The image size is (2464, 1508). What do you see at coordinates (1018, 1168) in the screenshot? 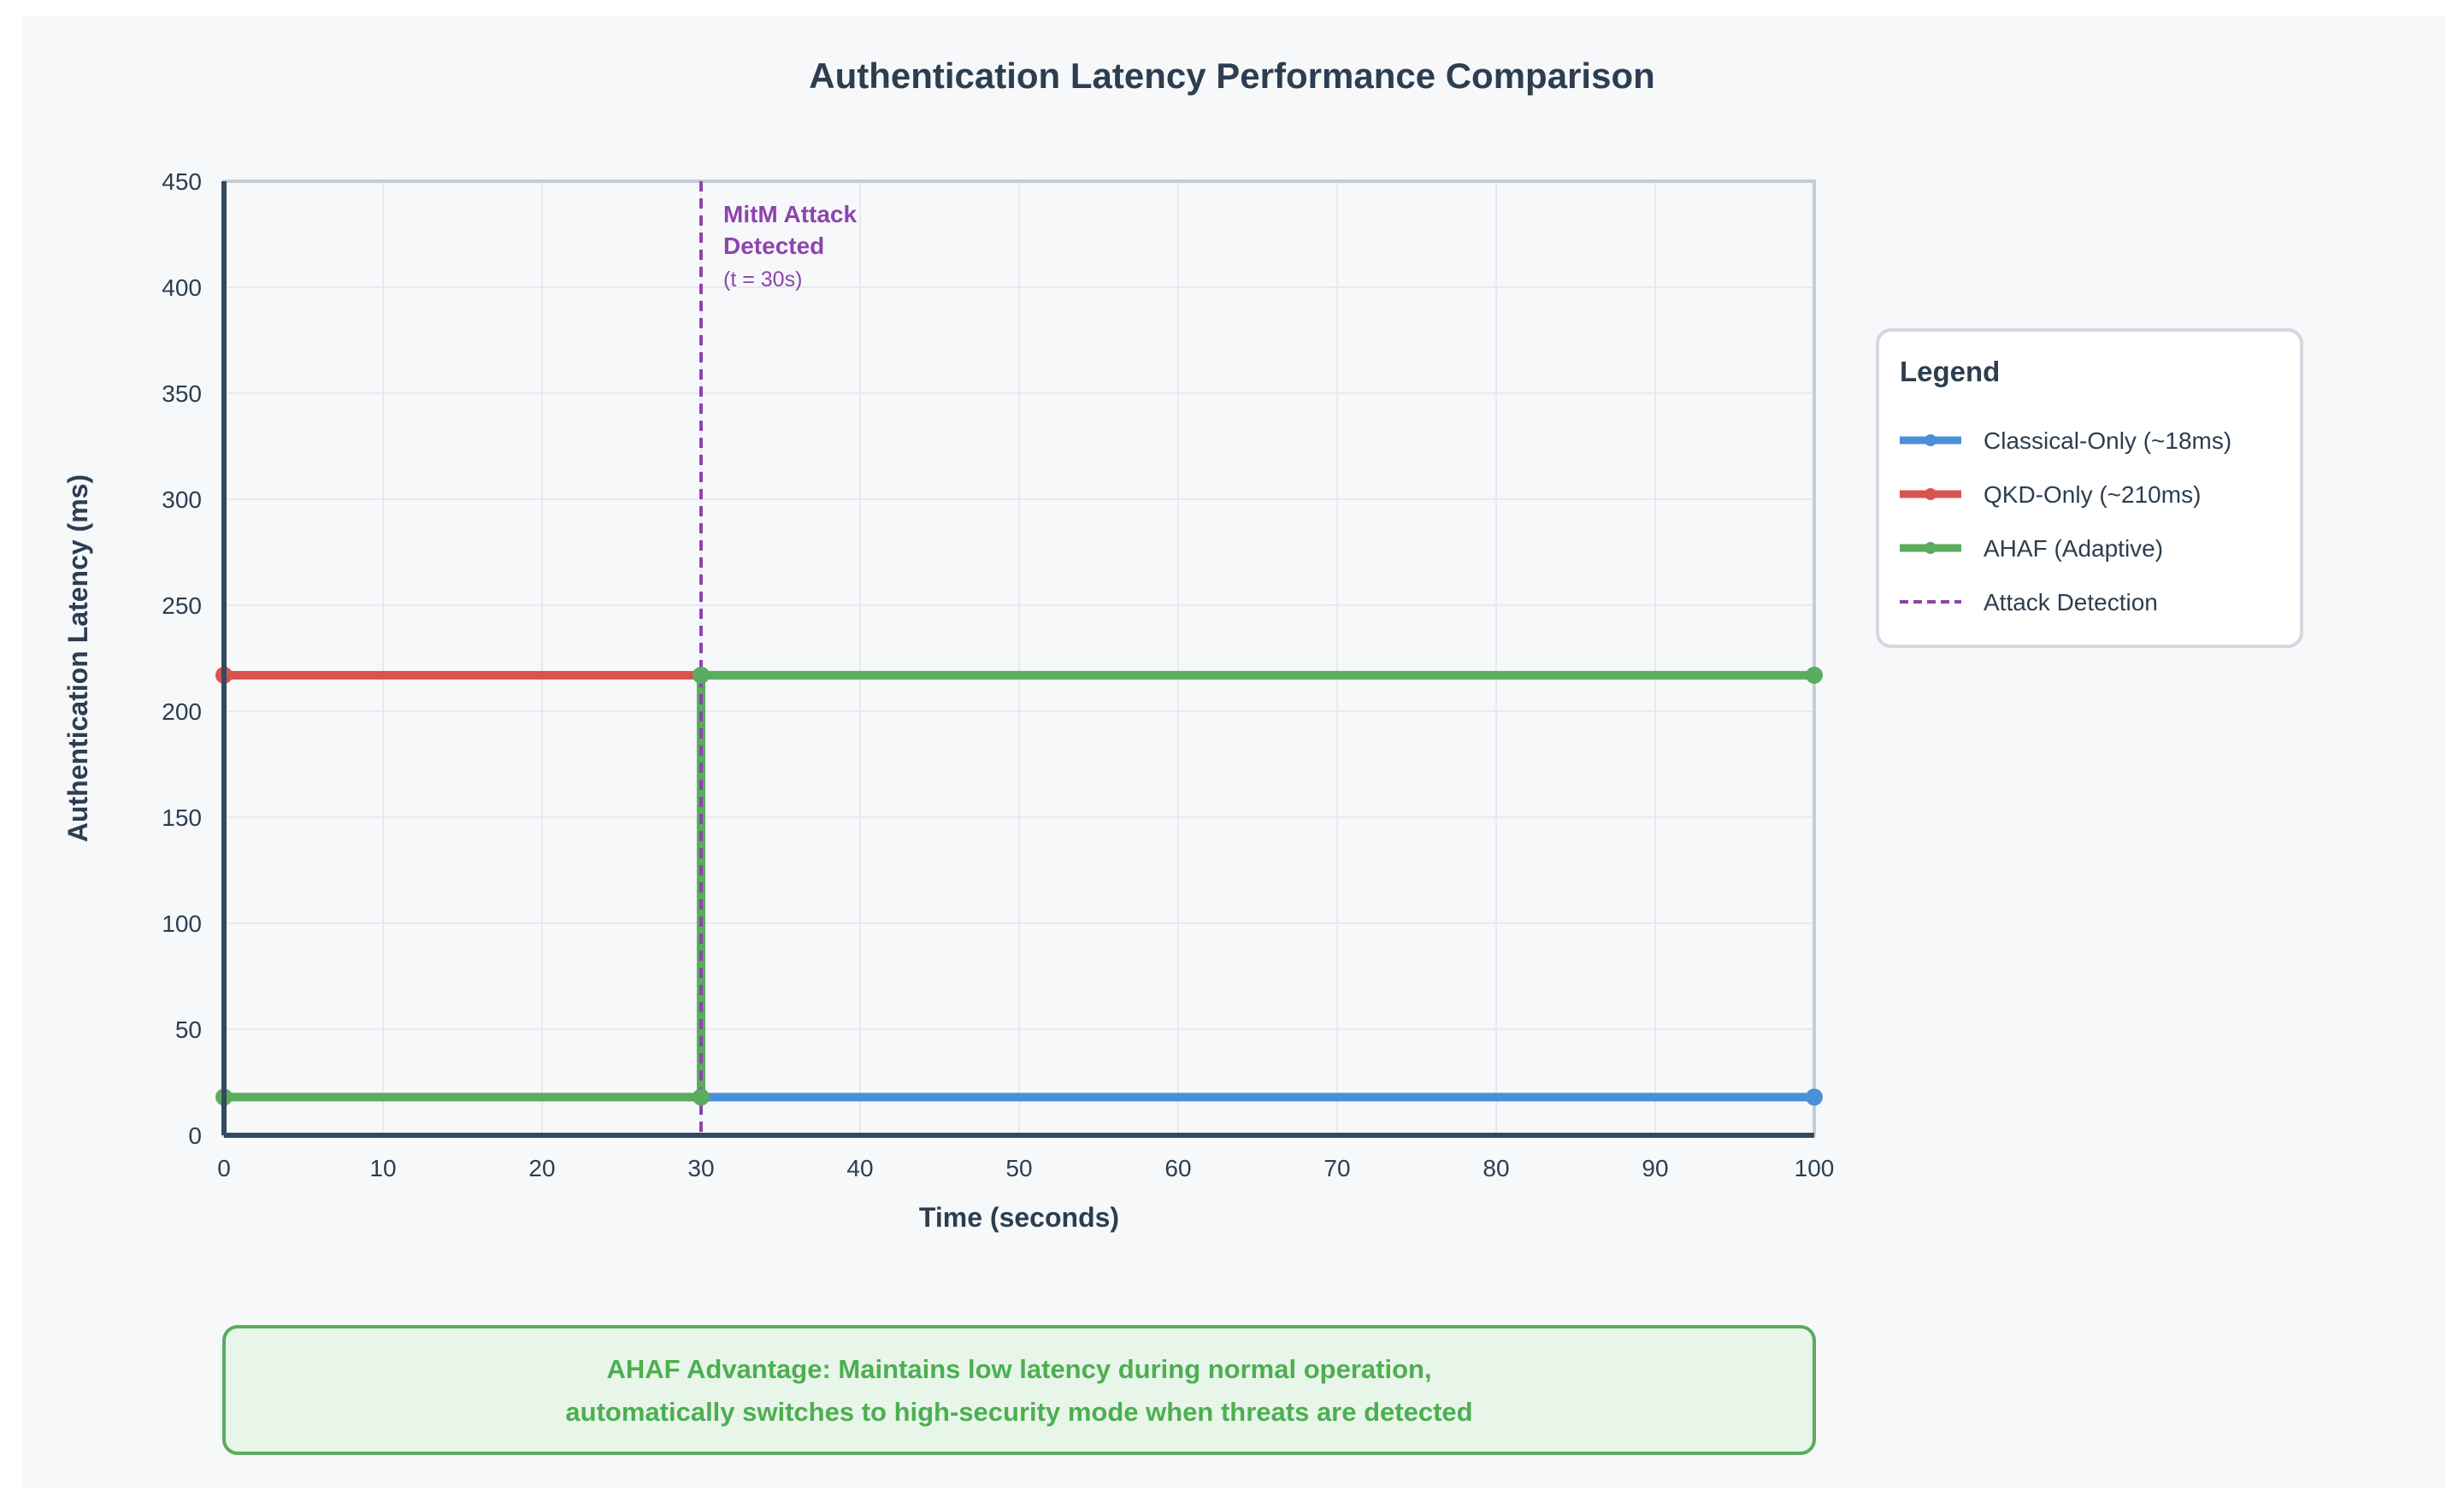
I see `x-tick-label: 50` at bounding box center [1018, 1168].